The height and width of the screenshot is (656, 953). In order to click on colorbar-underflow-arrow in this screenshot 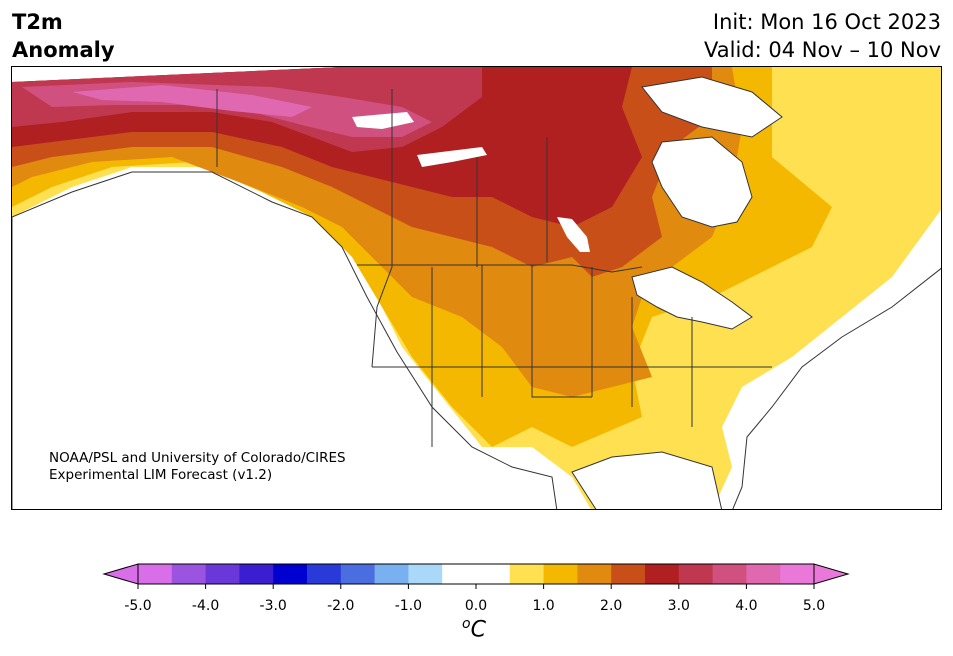, I will do `click(120, 574)`.